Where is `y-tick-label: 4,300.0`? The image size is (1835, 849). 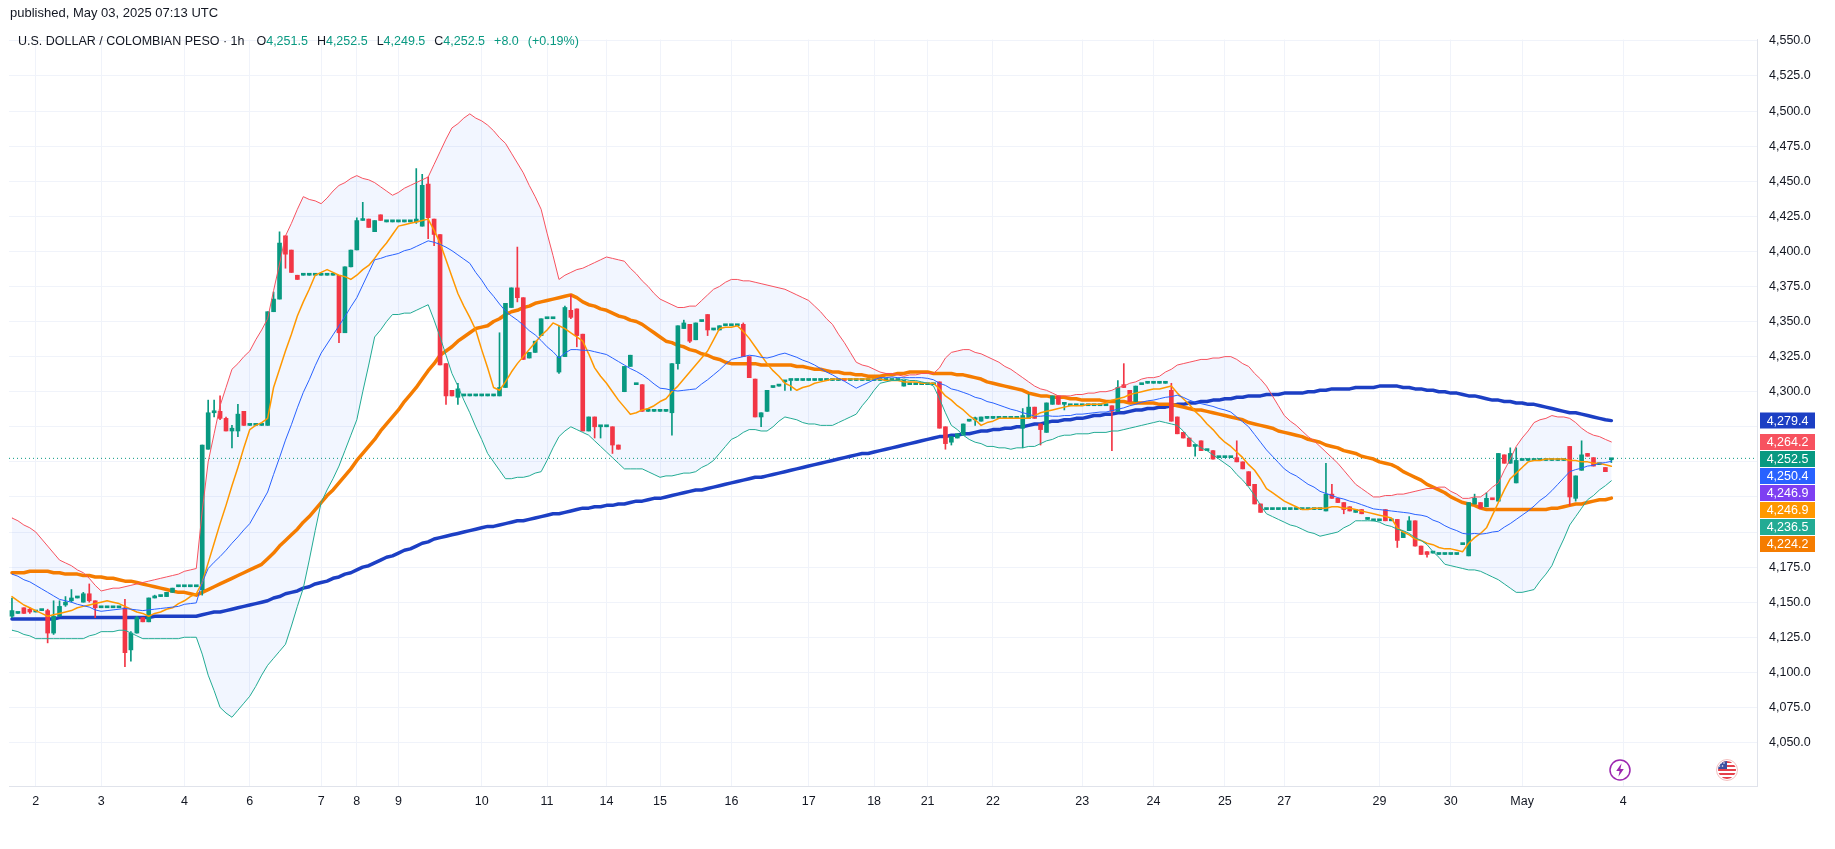 y-tick-label: 4,300.0 is located at coordinates (1790, 391).